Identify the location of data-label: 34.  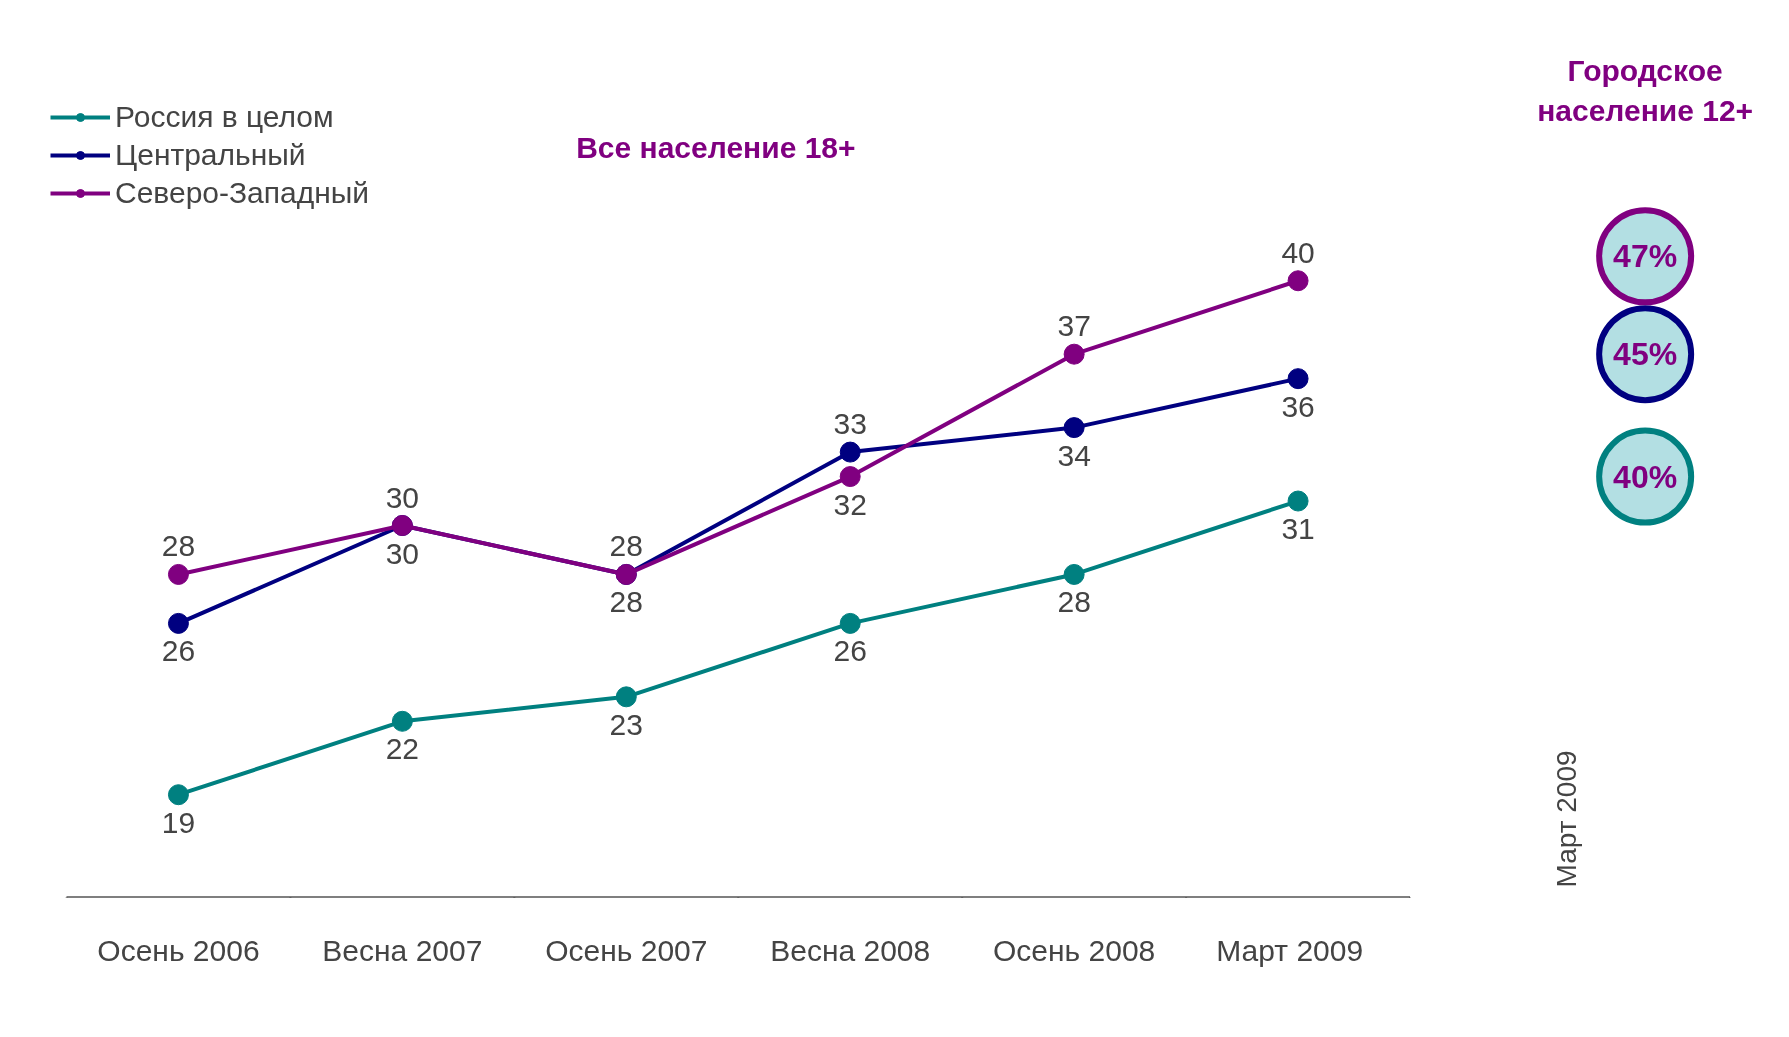
(1074, 455).